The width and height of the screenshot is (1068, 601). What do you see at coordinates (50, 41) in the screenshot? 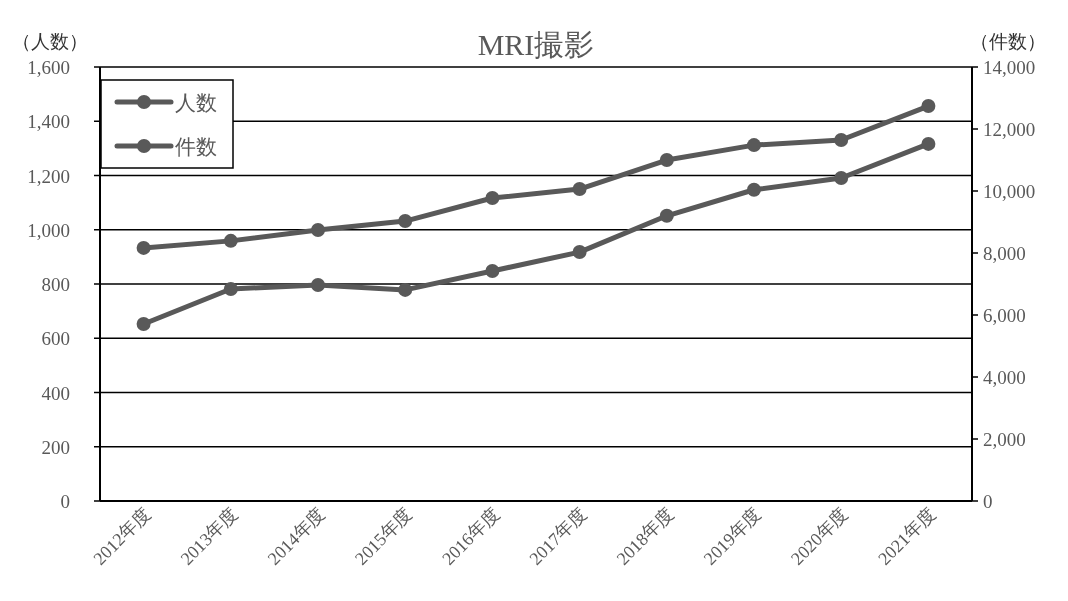
I see `y-axis-title: （人数）` at bounding box center [50, 41].